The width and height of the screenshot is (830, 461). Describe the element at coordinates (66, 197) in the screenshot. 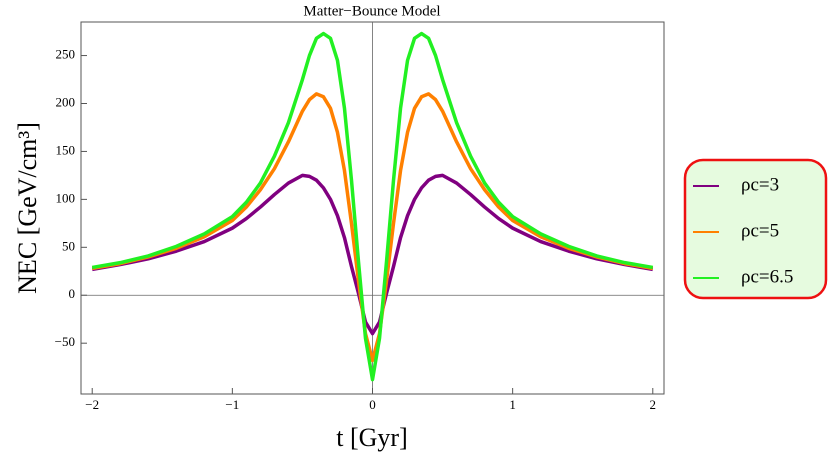

I see `y-tick-label: 100` at that location.